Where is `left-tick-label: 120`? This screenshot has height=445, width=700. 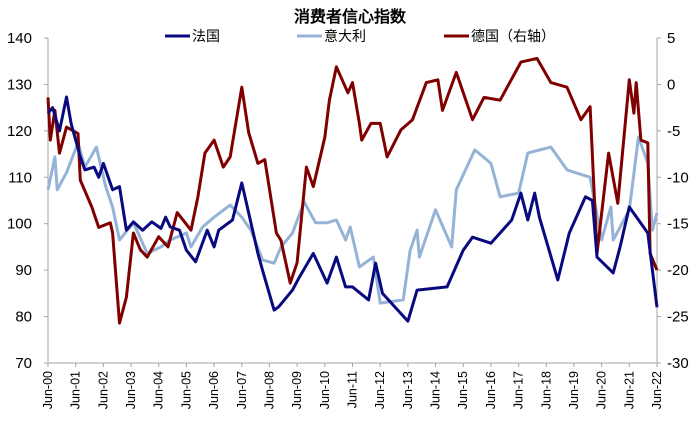
left-tick-label: 120 is located at coordinates (19, 131).